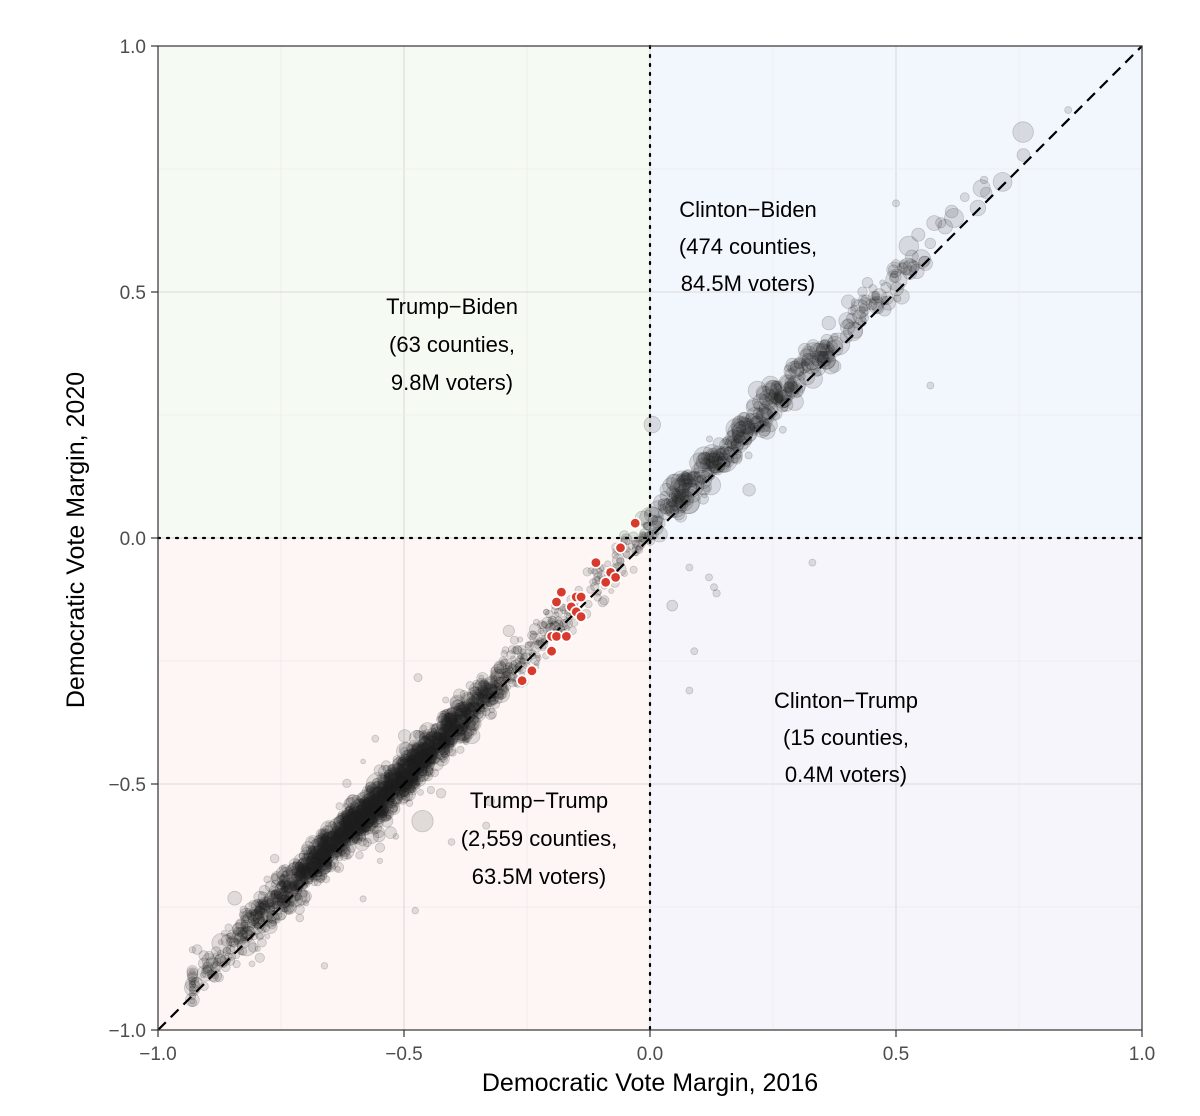  I want to click on highlighted-county-point, so click(531, 670).